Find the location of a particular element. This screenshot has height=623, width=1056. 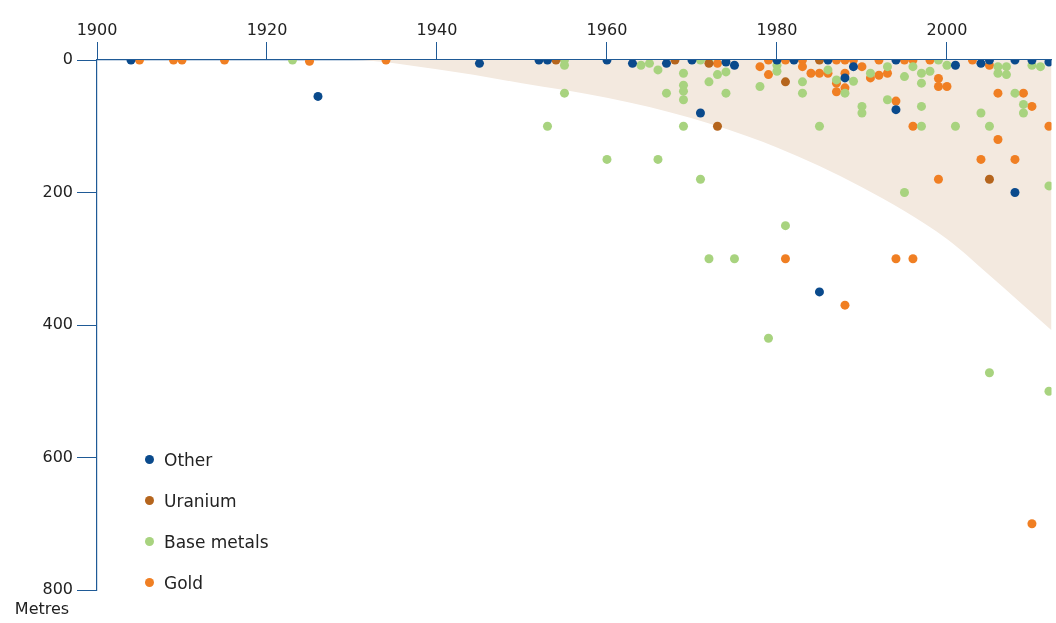

y-tick-label: 400 is located at coordinates (57, 324).